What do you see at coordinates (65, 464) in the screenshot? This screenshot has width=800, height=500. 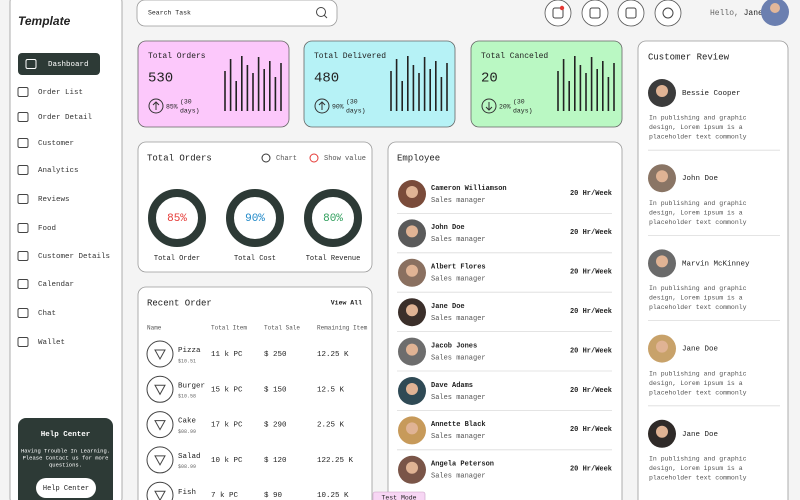 I see `help-text: questions.` at bounding box center [65, 464].